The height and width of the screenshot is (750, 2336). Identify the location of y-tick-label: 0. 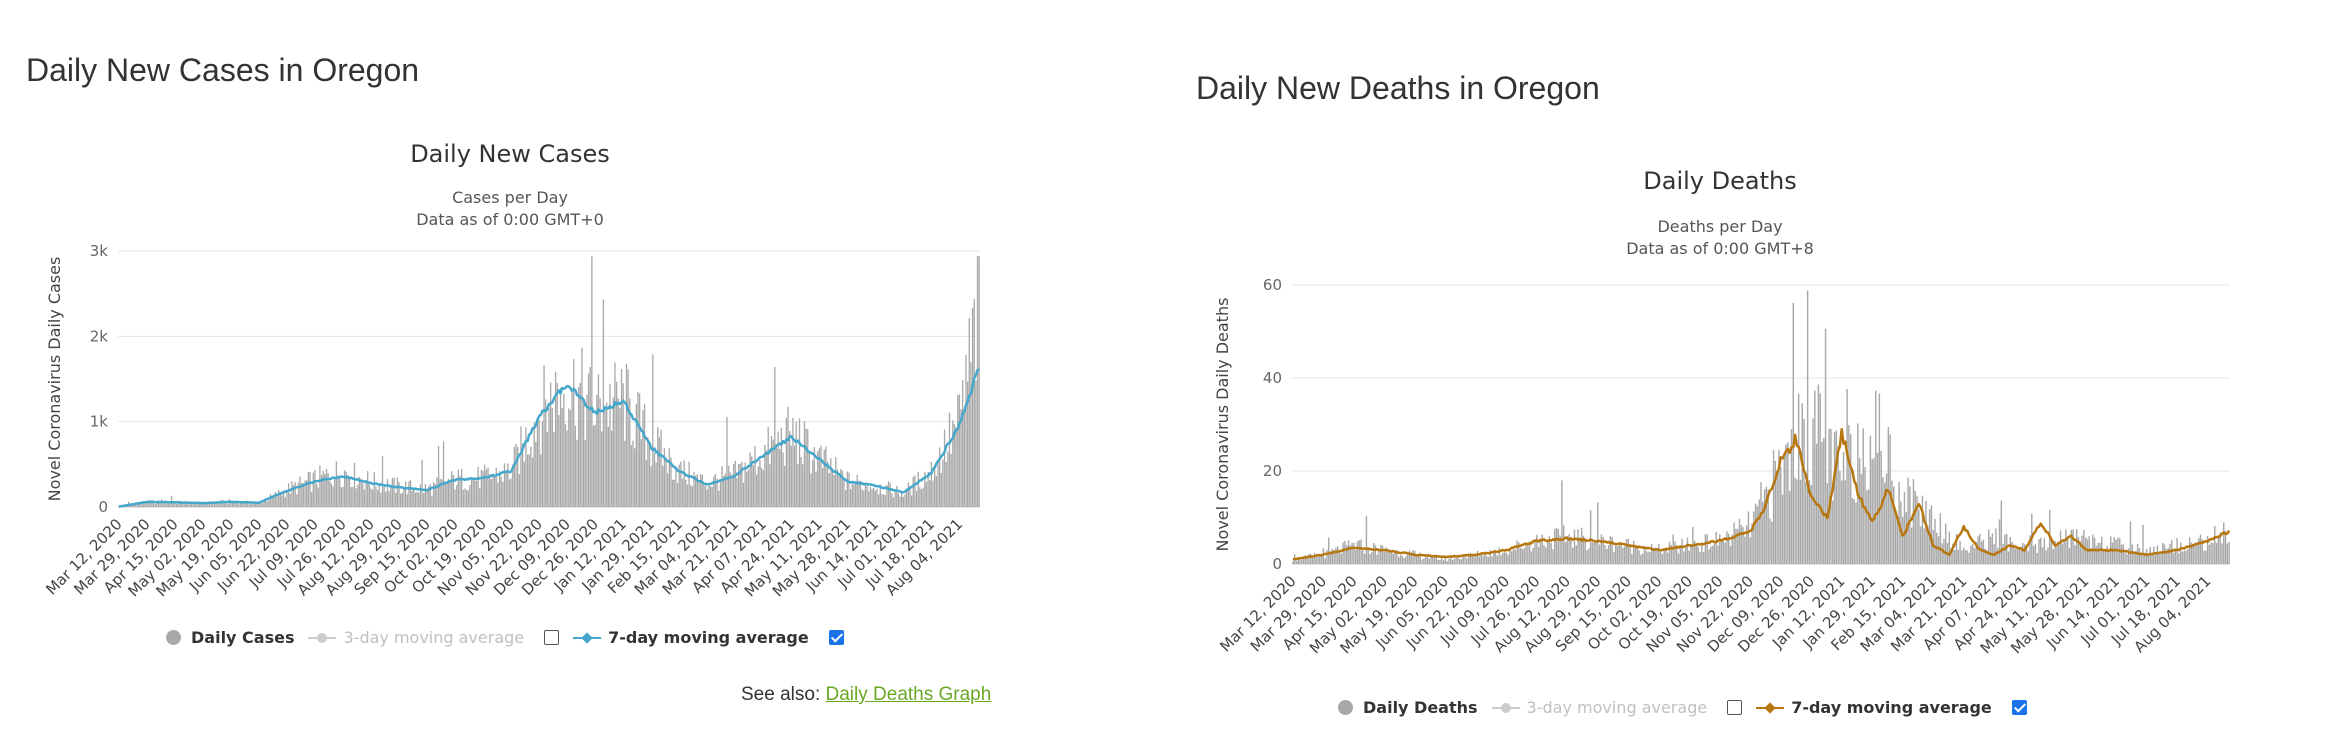
(1277, 564).